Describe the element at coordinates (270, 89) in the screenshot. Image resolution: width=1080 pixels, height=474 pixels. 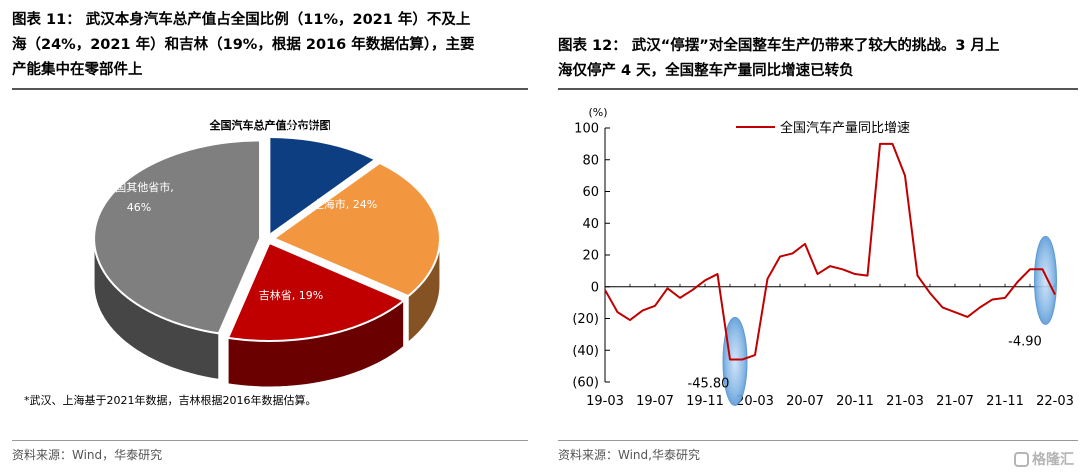
I see `left-title-rule` at that location.